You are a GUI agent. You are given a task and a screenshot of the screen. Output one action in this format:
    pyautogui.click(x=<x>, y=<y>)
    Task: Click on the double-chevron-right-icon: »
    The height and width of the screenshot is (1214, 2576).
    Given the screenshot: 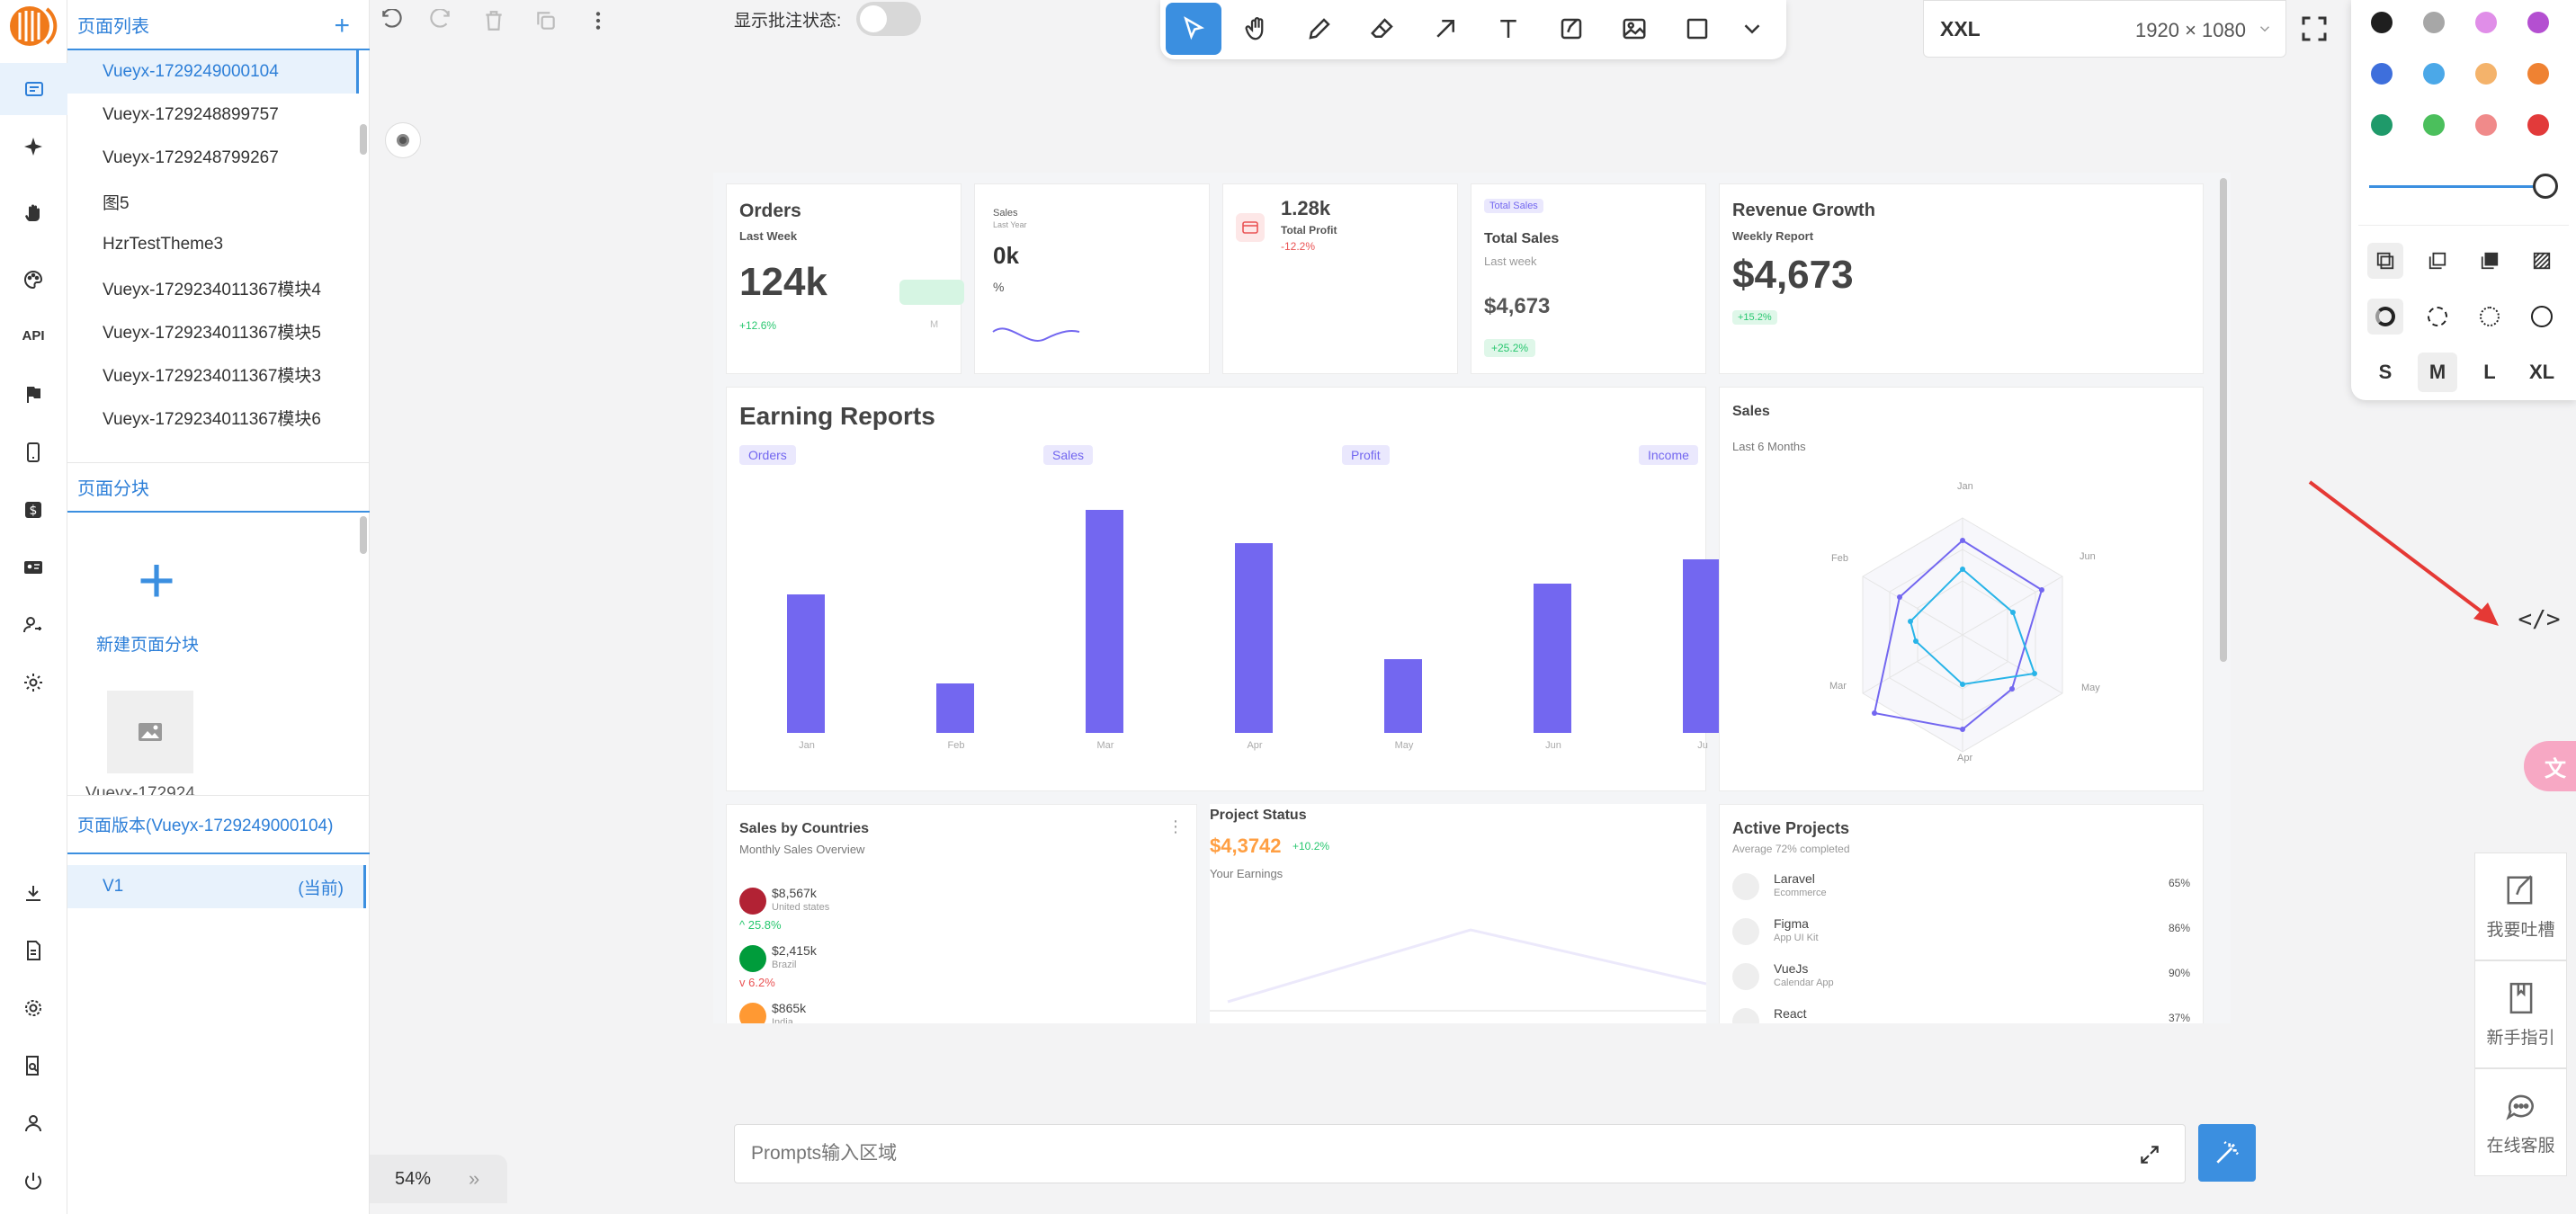 What is the action you would take?
    pyautogui.click(x=474, y=1179)
    